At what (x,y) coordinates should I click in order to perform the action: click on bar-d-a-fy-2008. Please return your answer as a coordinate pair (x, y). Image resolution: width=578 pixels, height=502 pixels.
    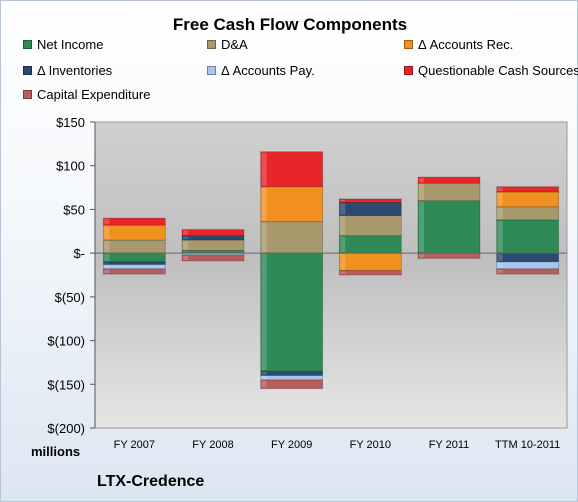
    Looking at the image, I should click on (213, 245).